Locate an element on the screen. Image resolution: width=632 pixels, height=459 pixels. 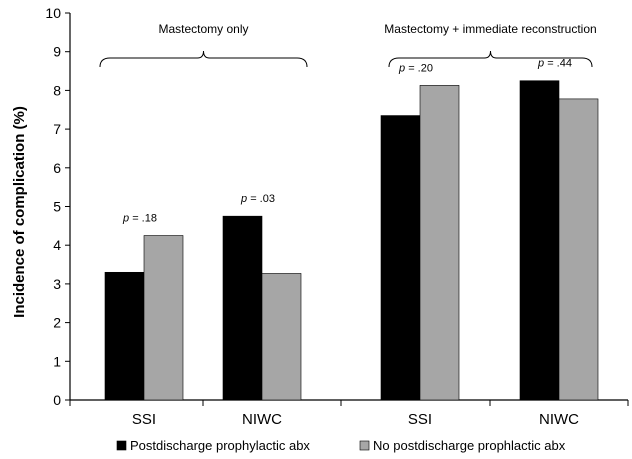
legend-label: Postdischarge prophylactic abx is located at coordinates (220, 445).